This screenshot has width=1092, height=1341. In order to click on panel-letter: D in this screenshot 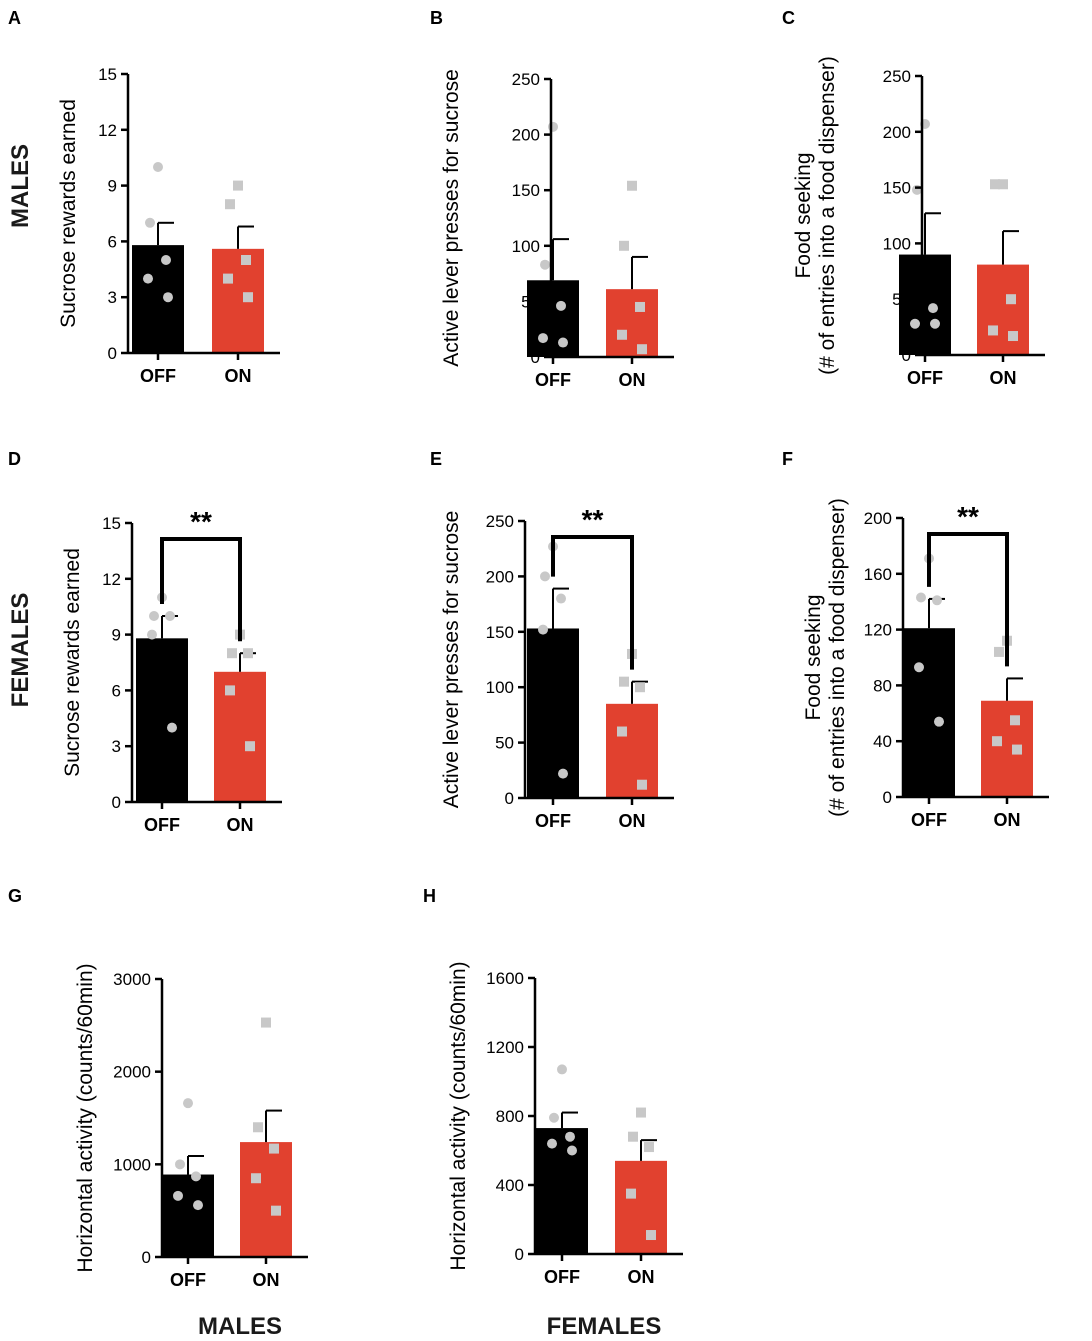, I will do `click(14, 459)`.